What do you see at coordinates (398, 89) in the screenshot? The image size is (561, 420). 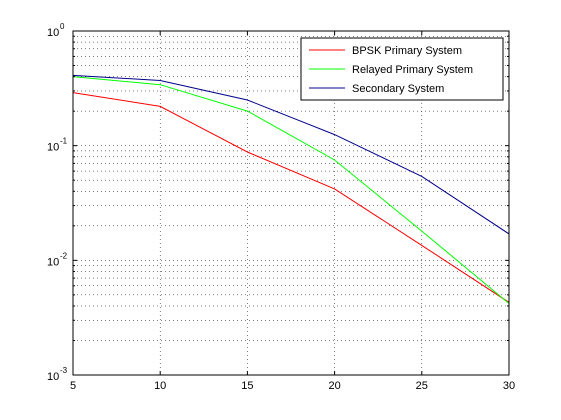 I see `legend-label: Secondary System` at bounding box center [398, 89].